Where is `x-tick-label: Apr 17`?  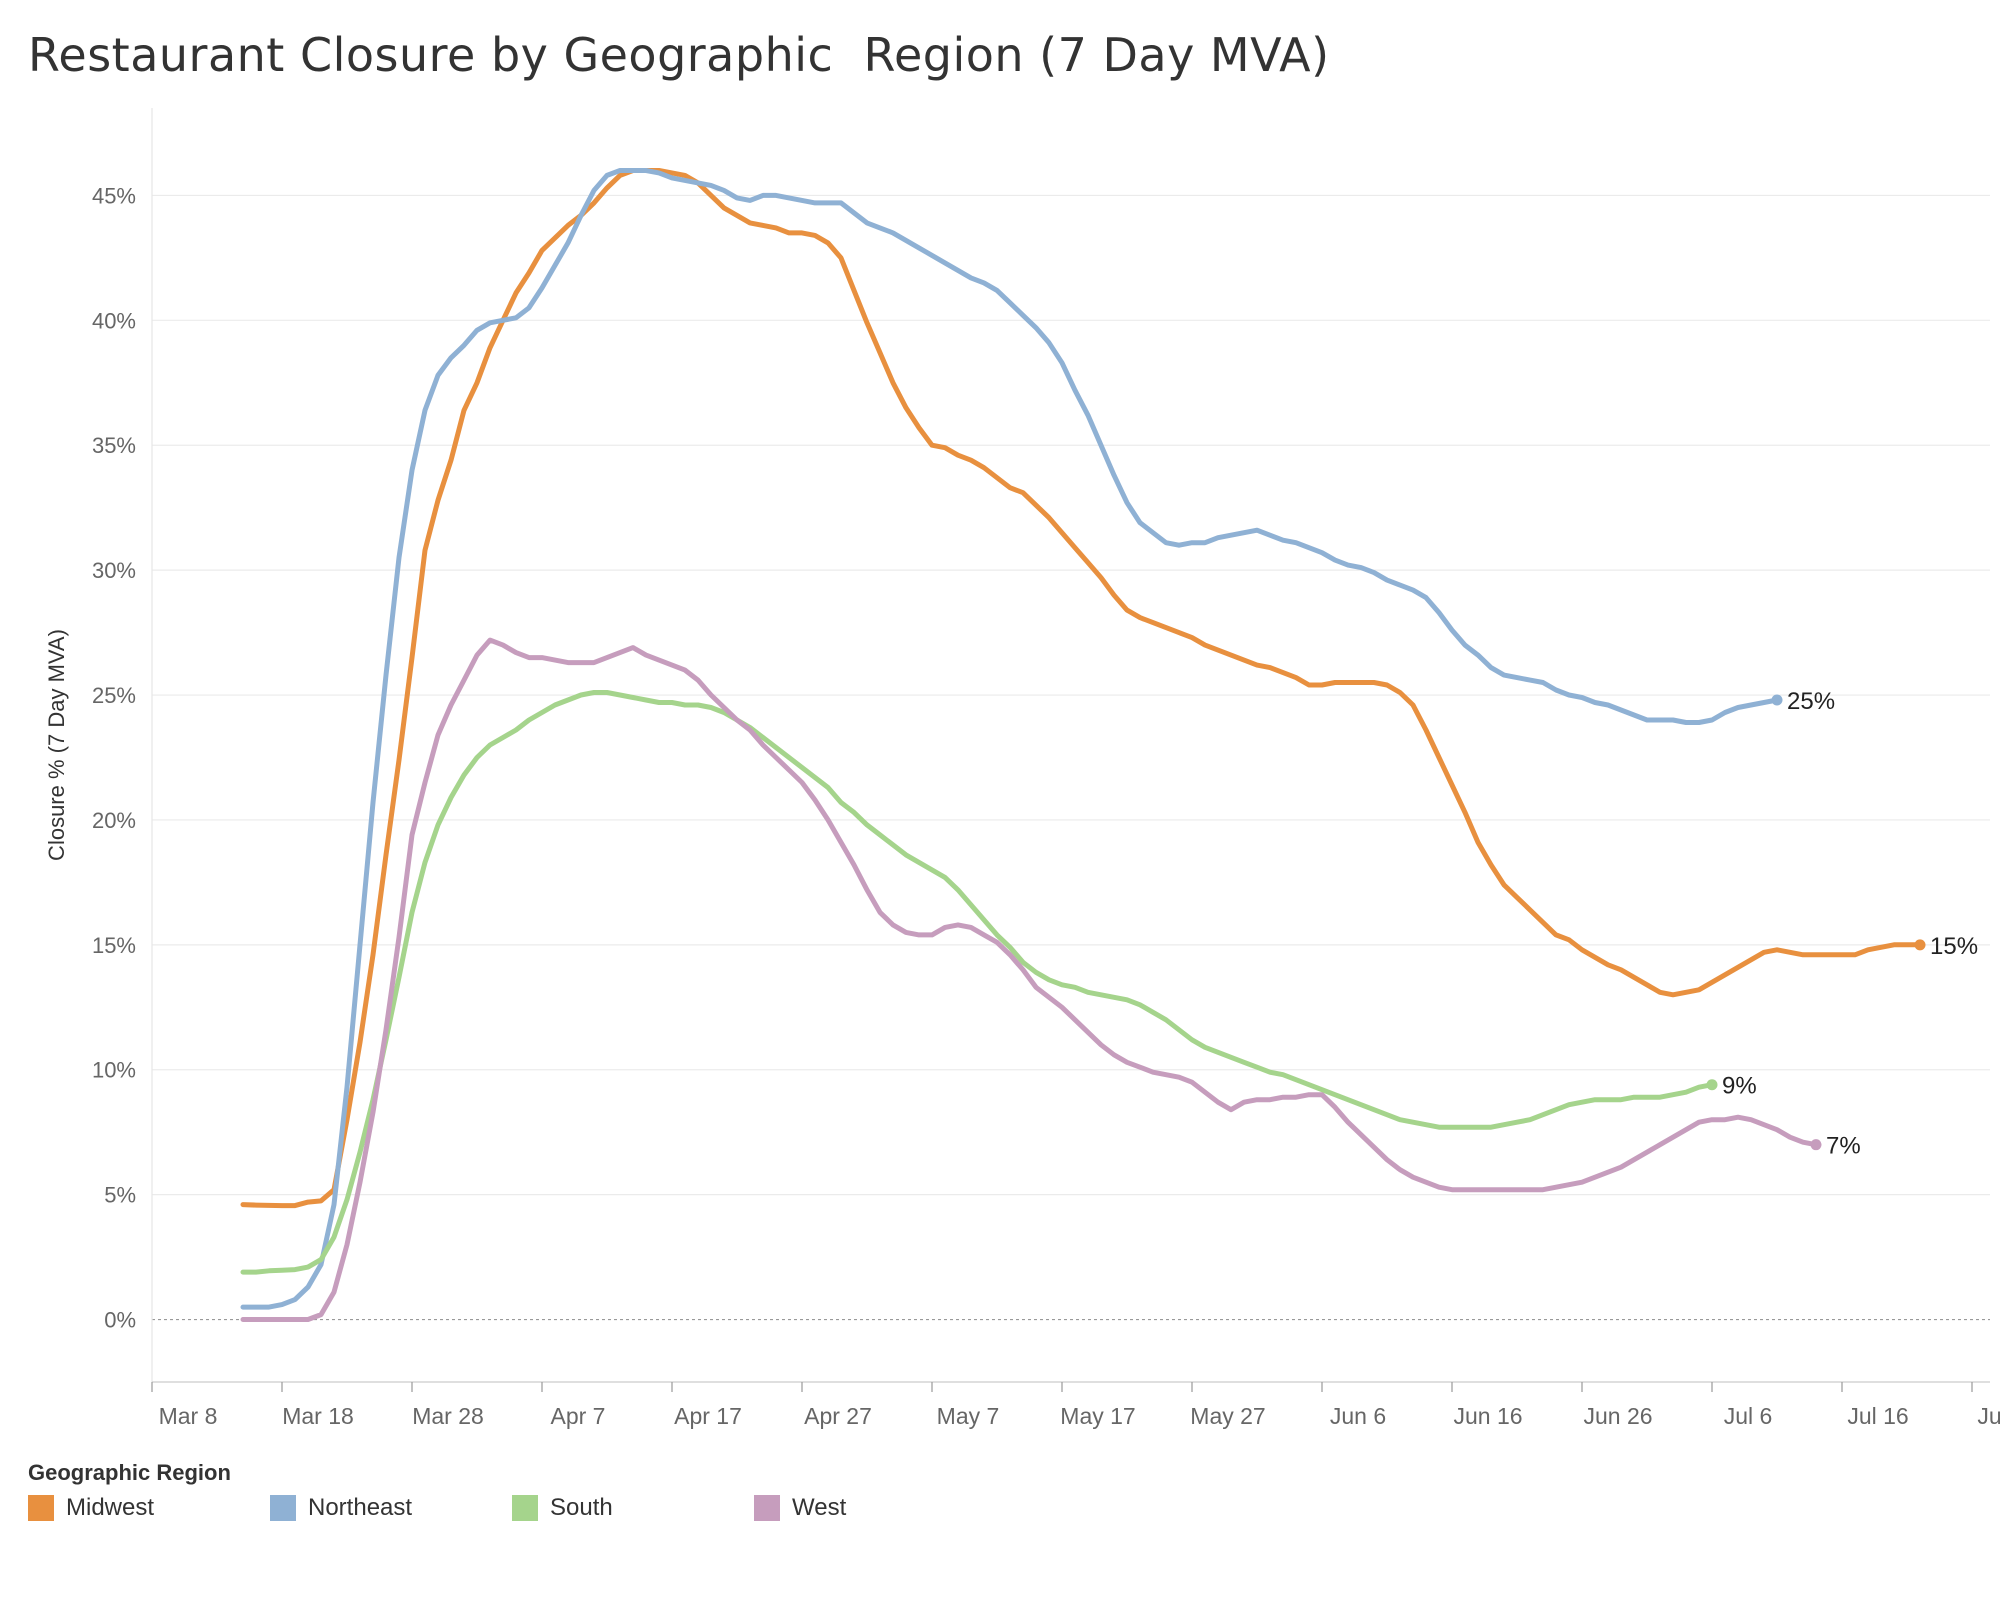
x-tick-label: Apr 17 is located at coordinates (708, 1416).